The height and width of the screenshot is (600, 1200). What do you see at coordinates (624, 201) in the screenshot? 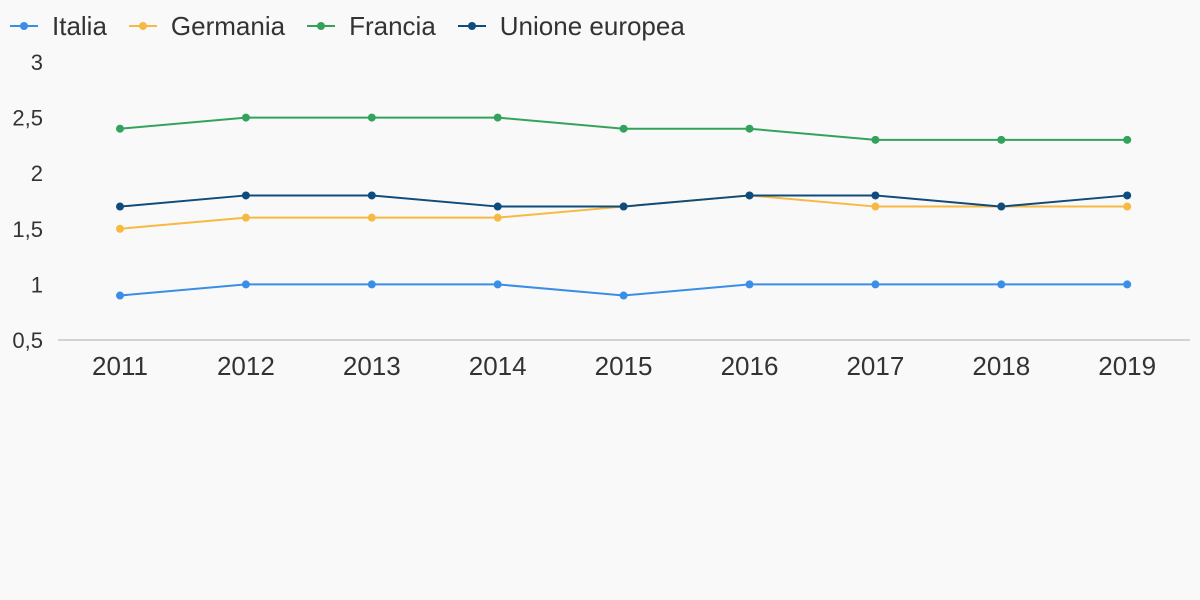
I see `series-unione-europea` at bounding box center [624, 201].